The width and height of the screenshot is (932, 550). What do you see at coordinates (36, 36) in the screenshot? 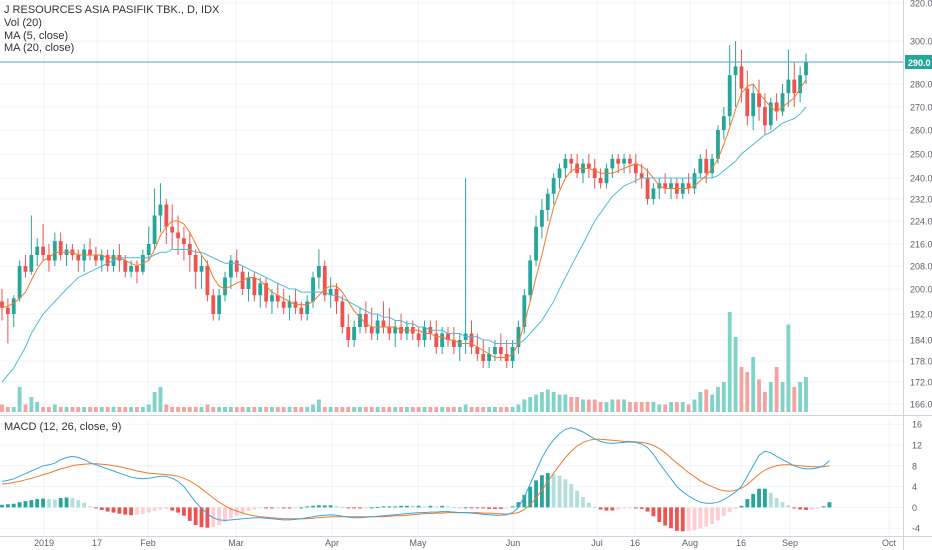
I see `ma5-legend: MA (5, close)` at bounding box center [36, 36].